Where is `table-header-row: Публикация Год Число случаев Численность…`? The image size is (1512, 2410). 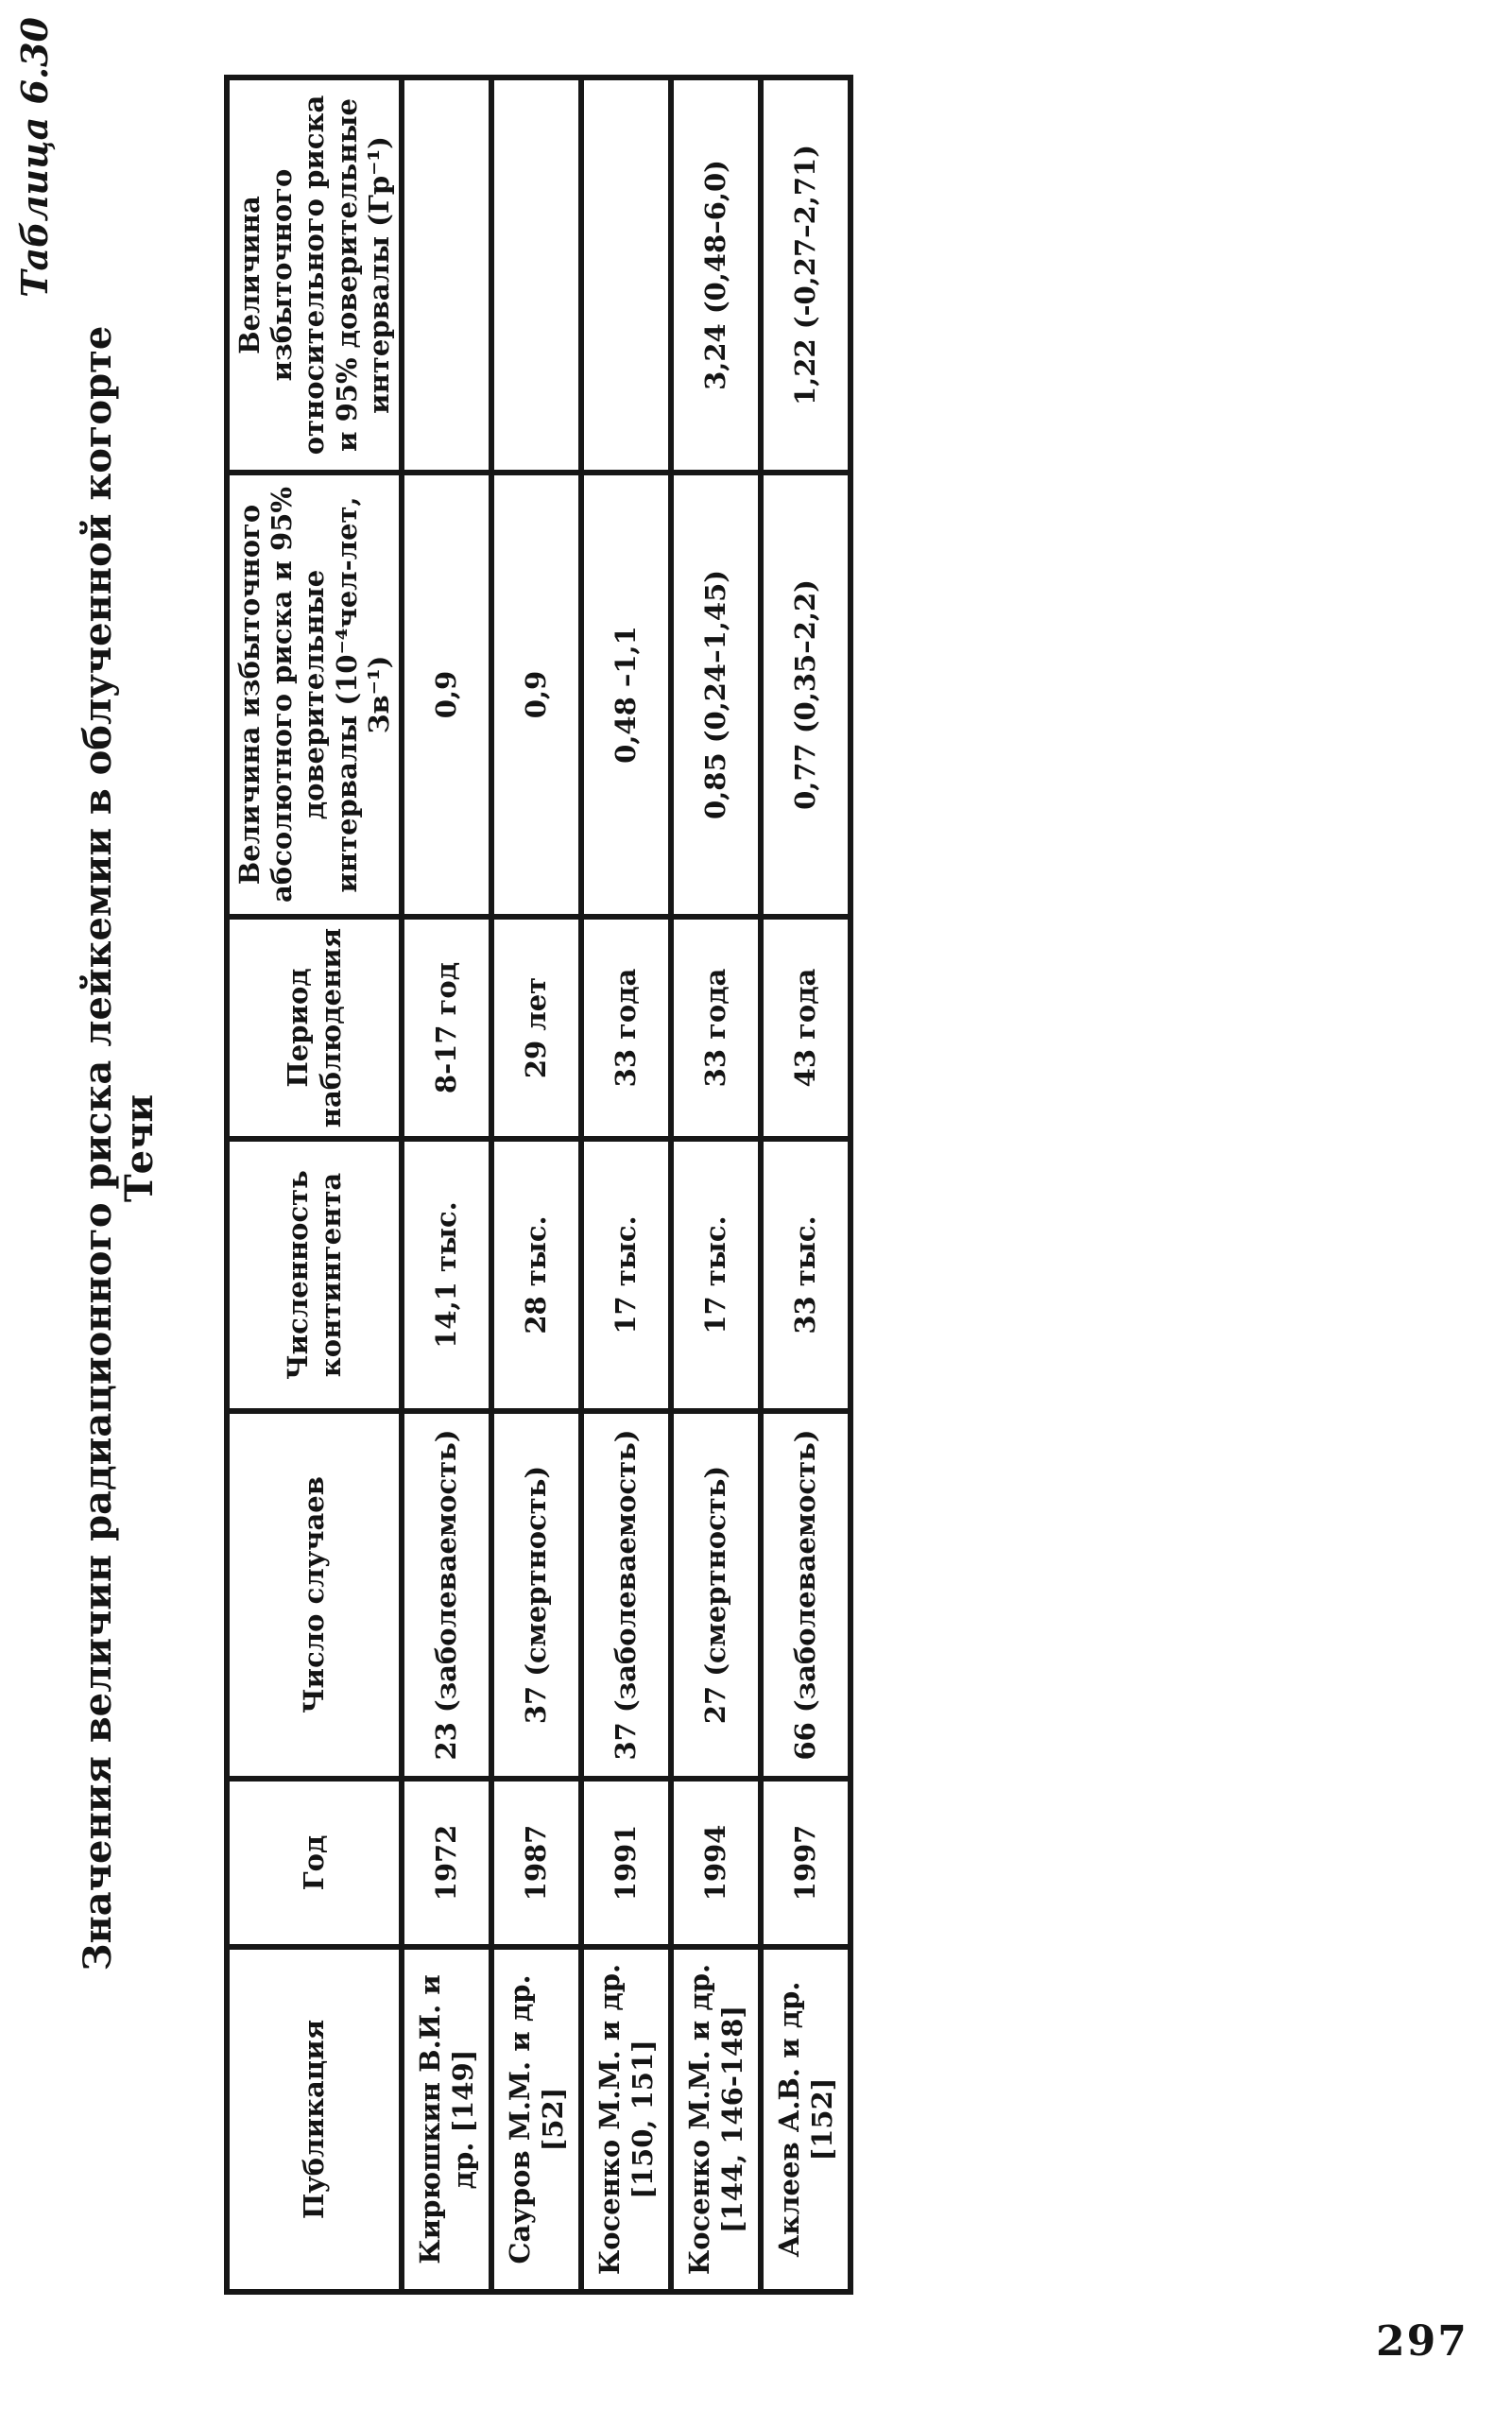
table-header-row: Публикация Год Число случаев Численность… is located at coordinates (315, 1184).